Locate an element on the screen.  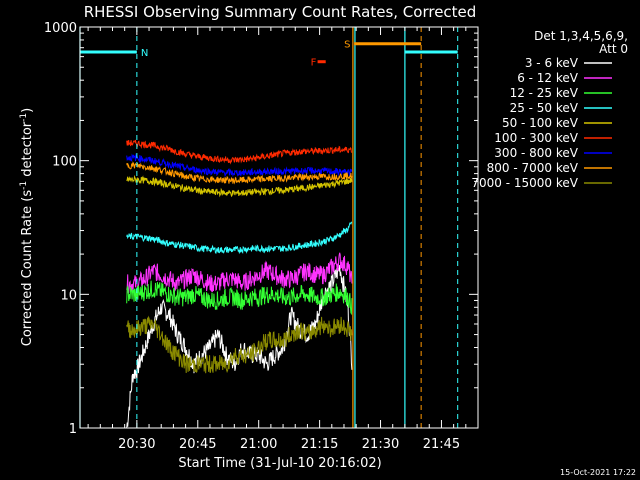
y-label-part: ) is located at coordinates (27, 110).